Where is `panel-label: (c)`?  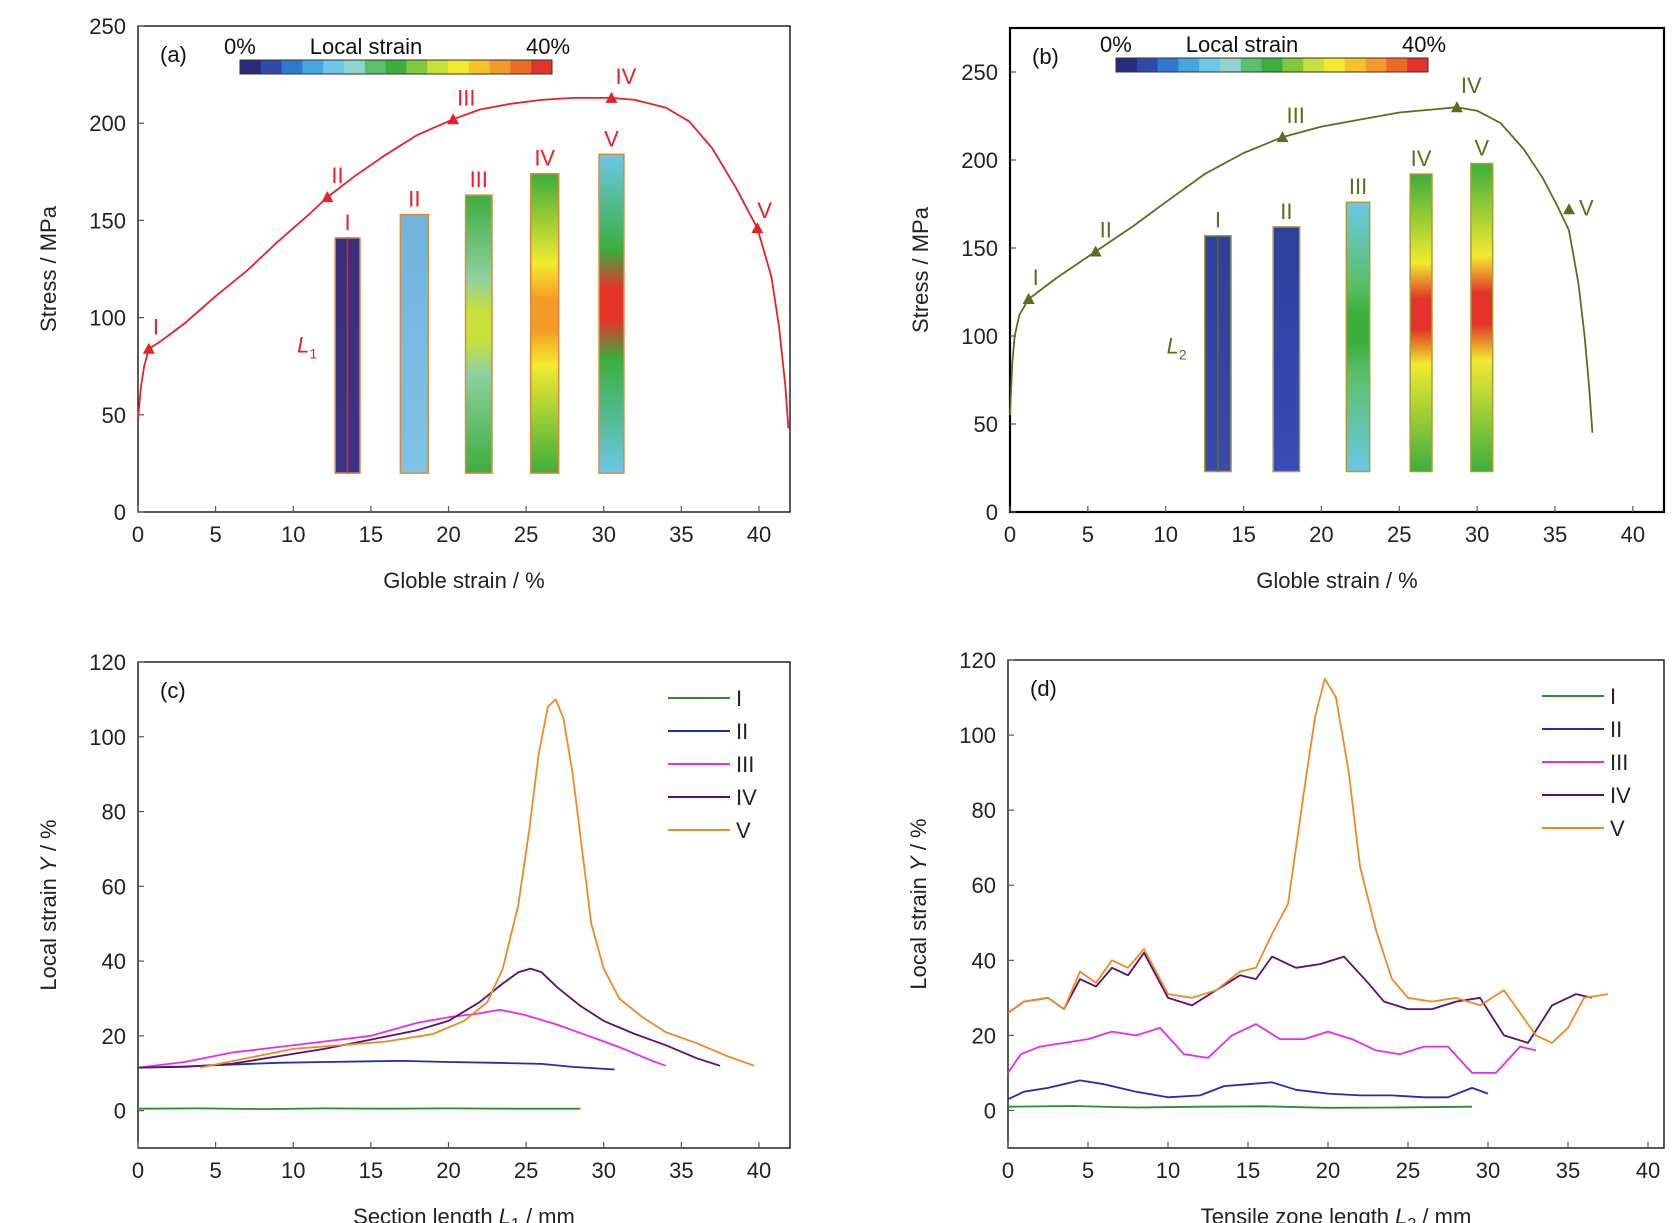
panel-label: (c) is located at coordinates (173, 690).